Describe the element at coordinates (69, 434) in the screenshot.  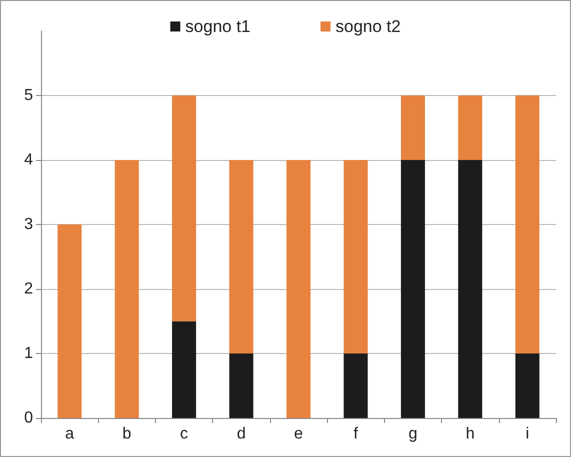
I see `x-tick-label: a` at that location.